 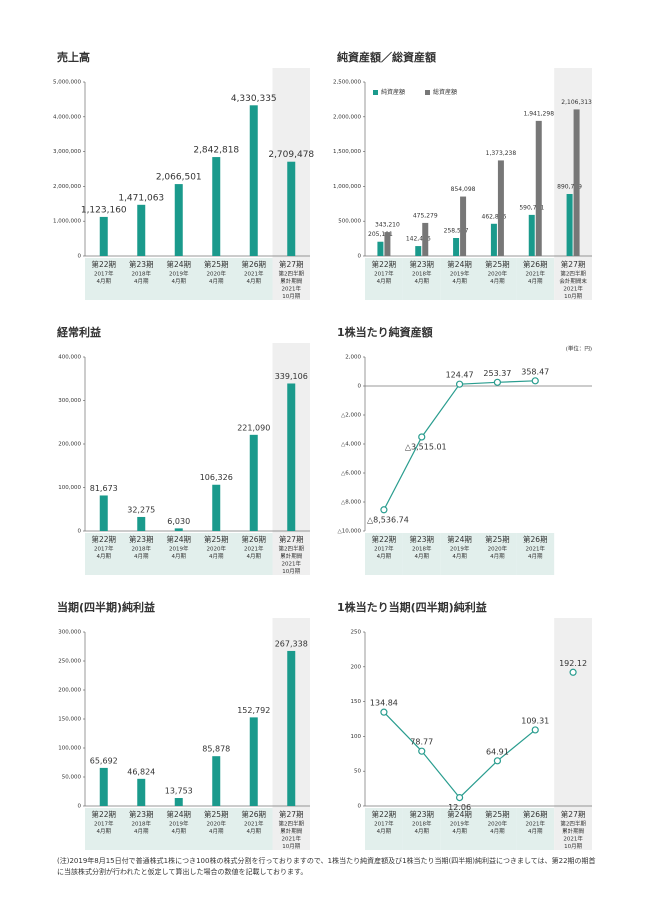 I want to click on x-tick-label: 第27期, so click(x=291, y=539).